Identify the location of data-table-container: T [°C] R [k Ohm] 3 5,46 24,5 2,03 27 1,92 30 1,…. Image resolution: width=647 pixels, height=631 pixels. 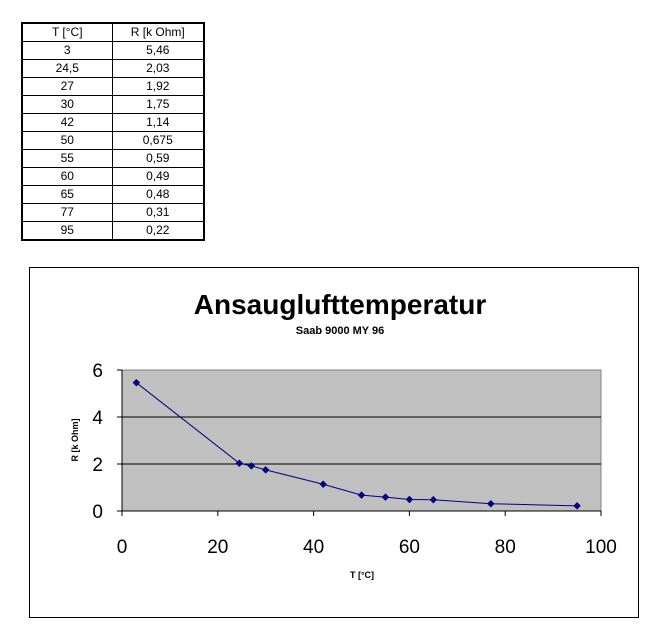
(113, 131).